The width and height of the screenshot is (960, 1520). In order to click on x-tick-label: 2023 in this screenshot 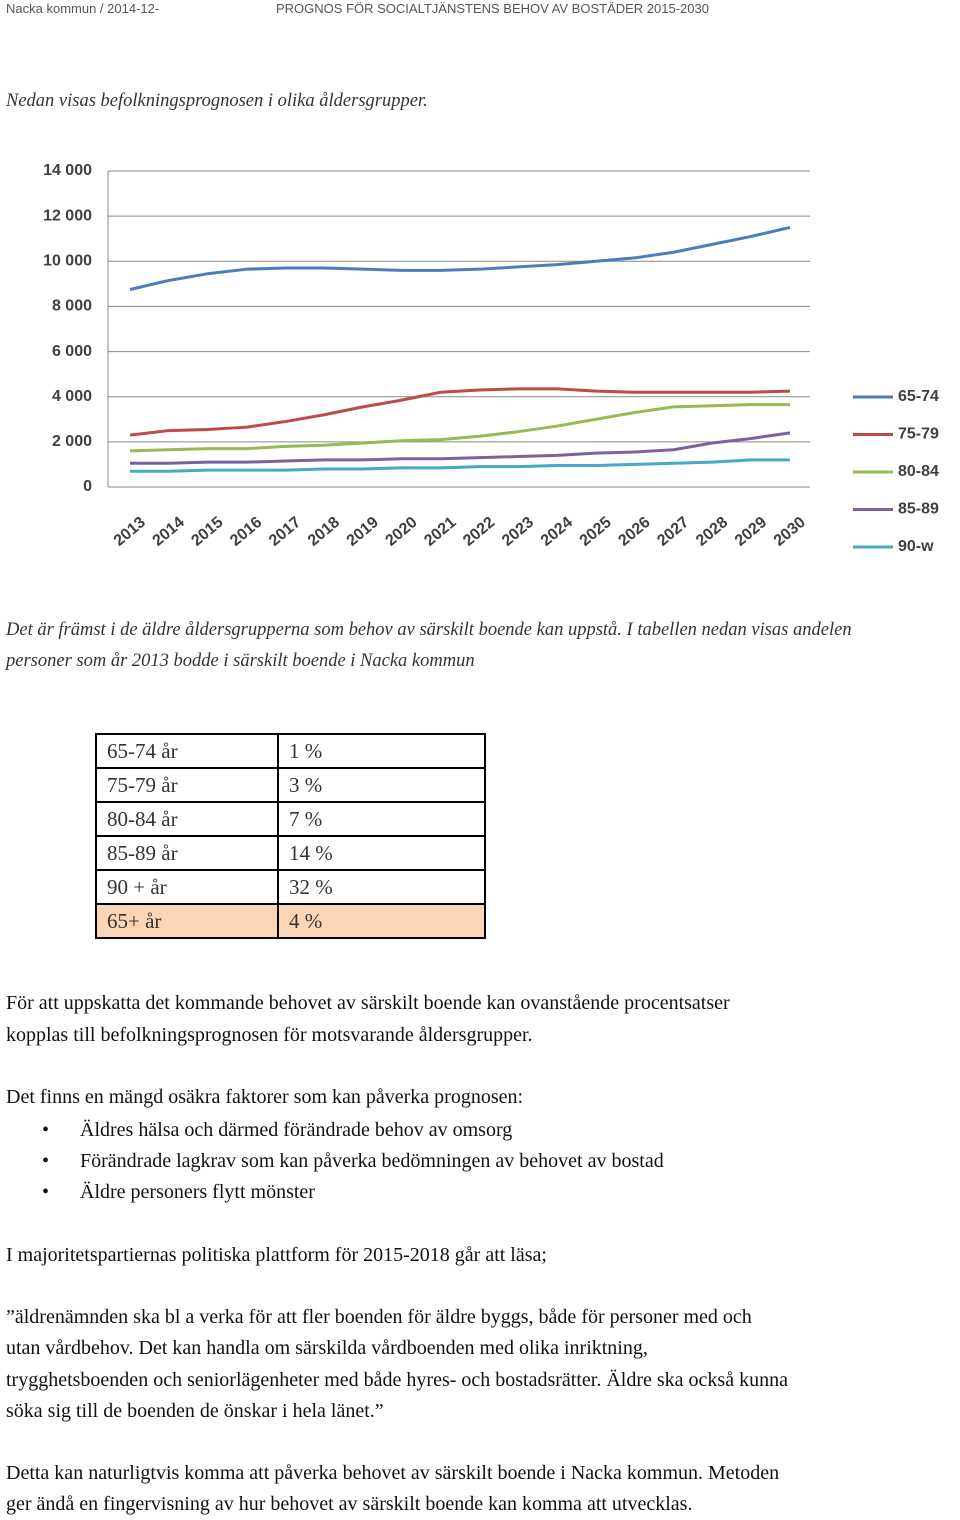, I will do `click(518, 532)`.